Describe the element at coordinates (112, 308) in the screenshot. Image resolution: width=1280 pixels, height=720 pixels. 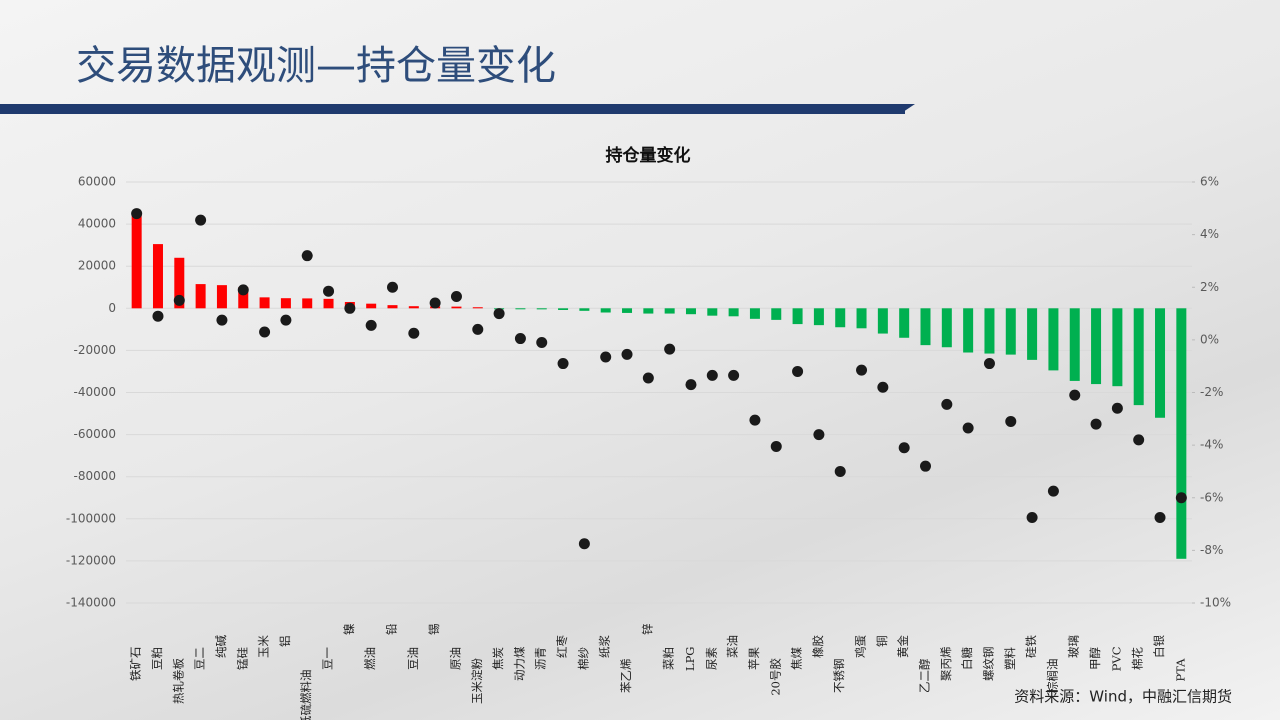
I see `y-tick-label: 0` at that location.